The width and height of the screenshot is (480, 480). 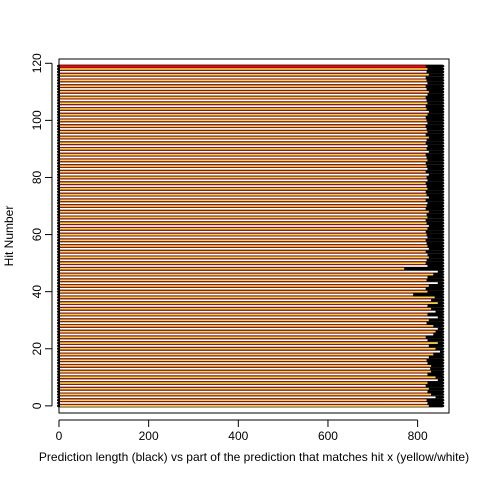 I want to click on y-tick-label: 120, so click(x=37, y=63).